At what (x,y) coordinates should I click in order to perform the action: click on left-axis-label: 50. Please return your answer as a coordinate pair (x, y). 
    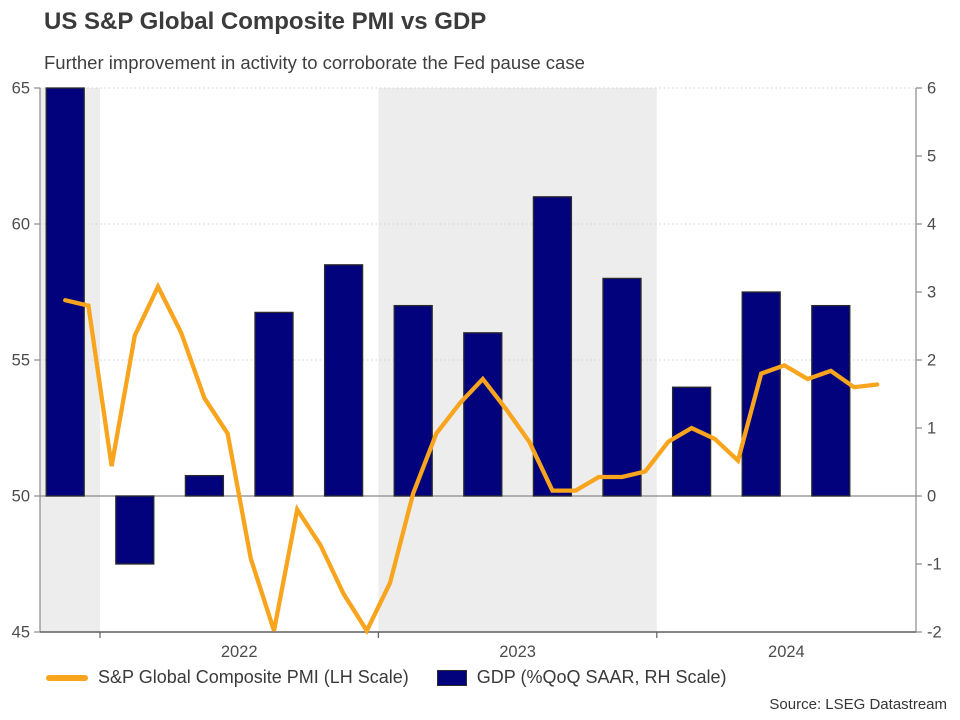
    Looking at the image, I should click on (21, 497).